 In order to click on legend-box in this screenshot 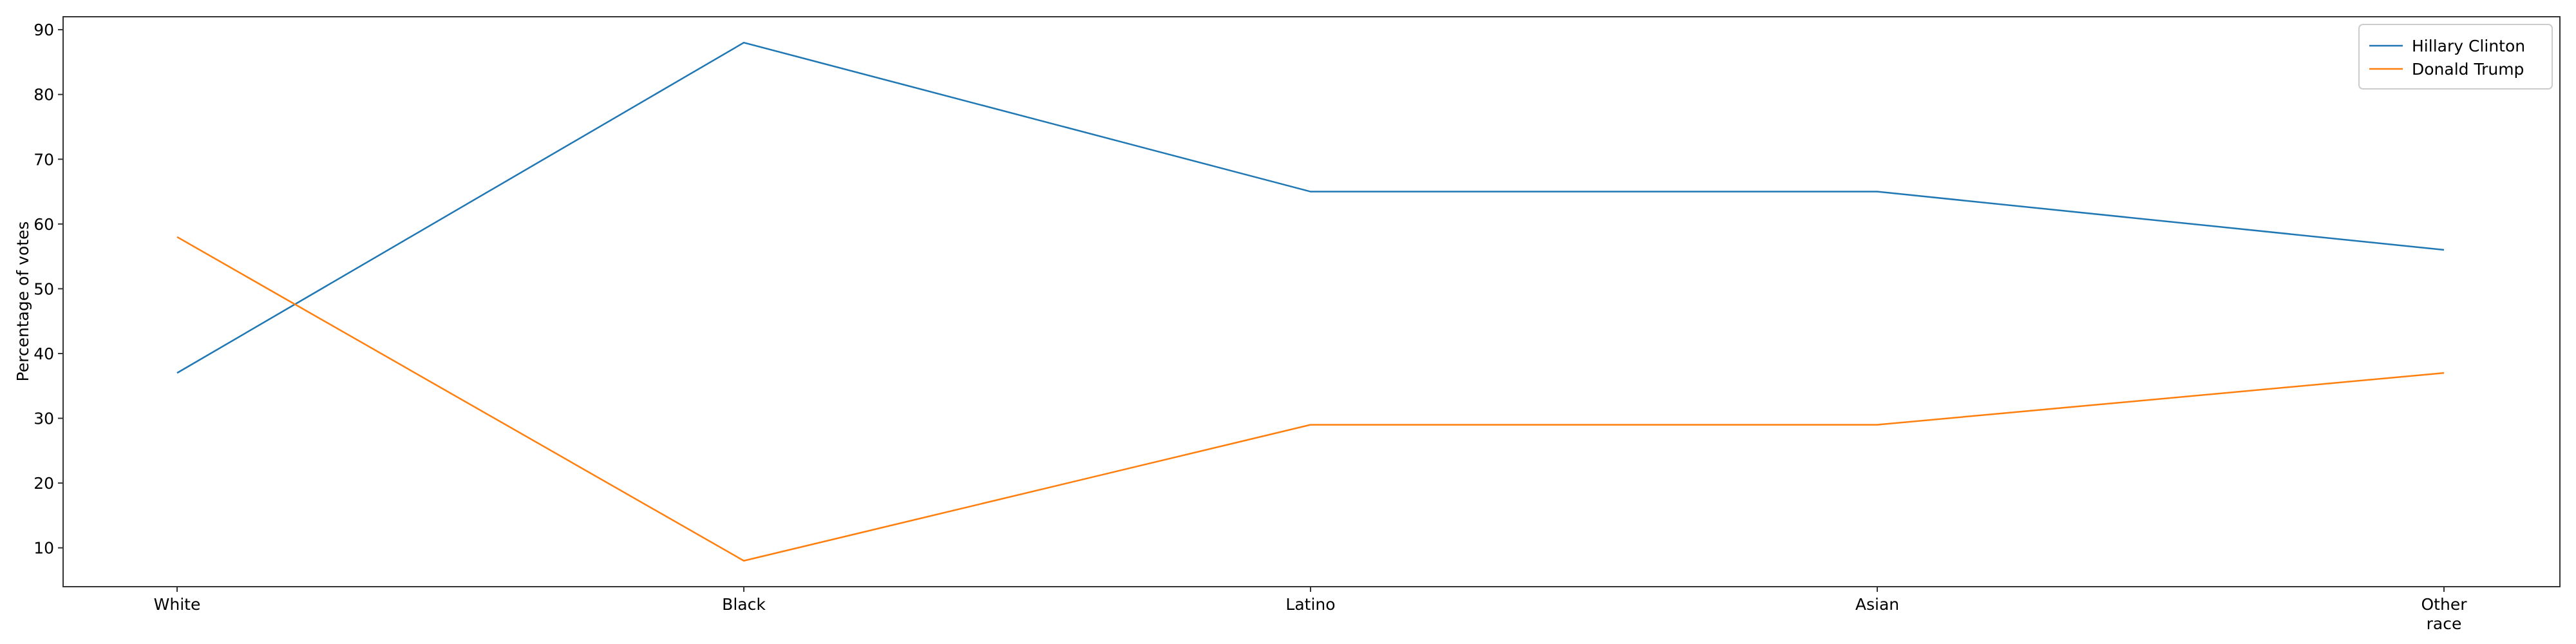, I will do `click(2456, 57)`.